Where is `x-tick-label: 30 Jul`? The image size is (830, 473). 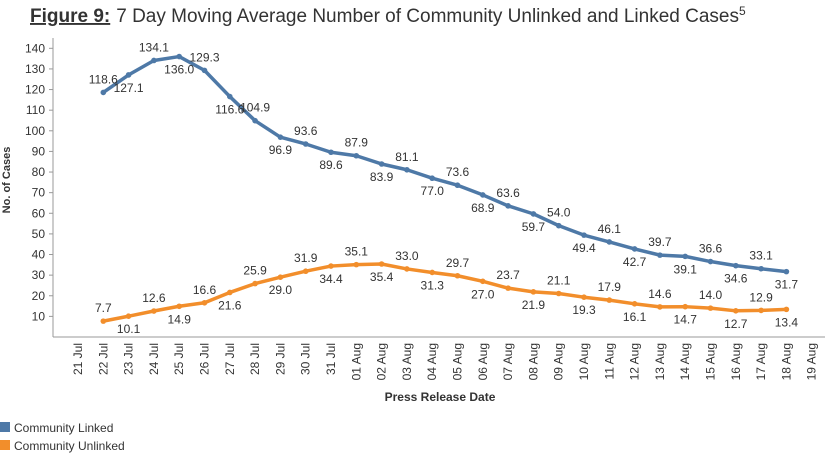
x-tick-label: 30 Jul is located at coordinates (306, 359).